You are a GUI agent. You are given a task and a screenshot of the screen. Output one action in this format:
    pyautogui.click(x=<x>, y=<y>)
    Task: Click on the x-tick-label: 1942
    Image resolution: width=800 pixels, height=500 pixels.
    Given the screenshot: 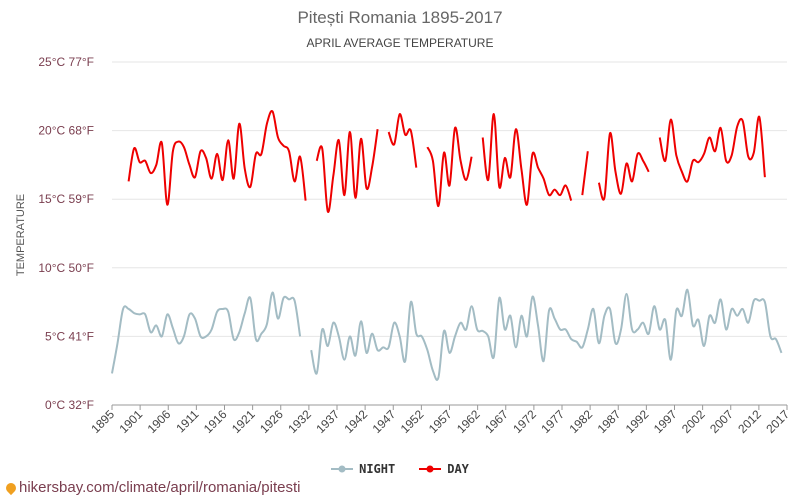 What is the action you would take?
    pyautogui.click(x=355, y=421)
    